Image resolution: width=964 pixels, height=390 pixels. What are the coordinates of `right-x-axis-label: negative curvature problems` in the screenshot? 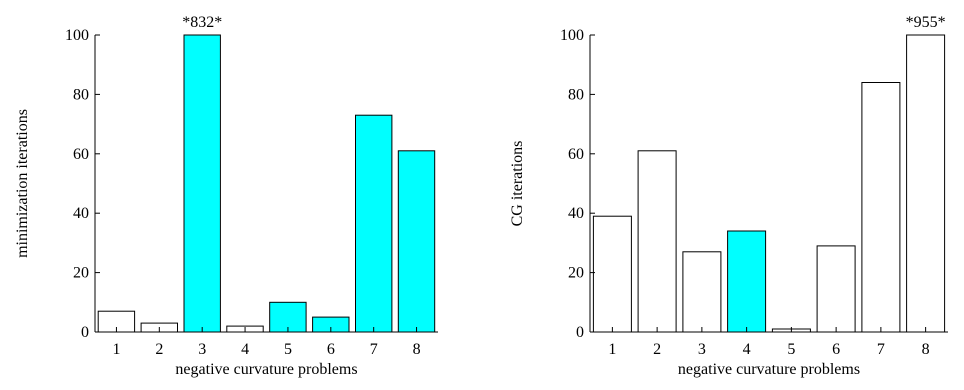 It's located at (769, 369).